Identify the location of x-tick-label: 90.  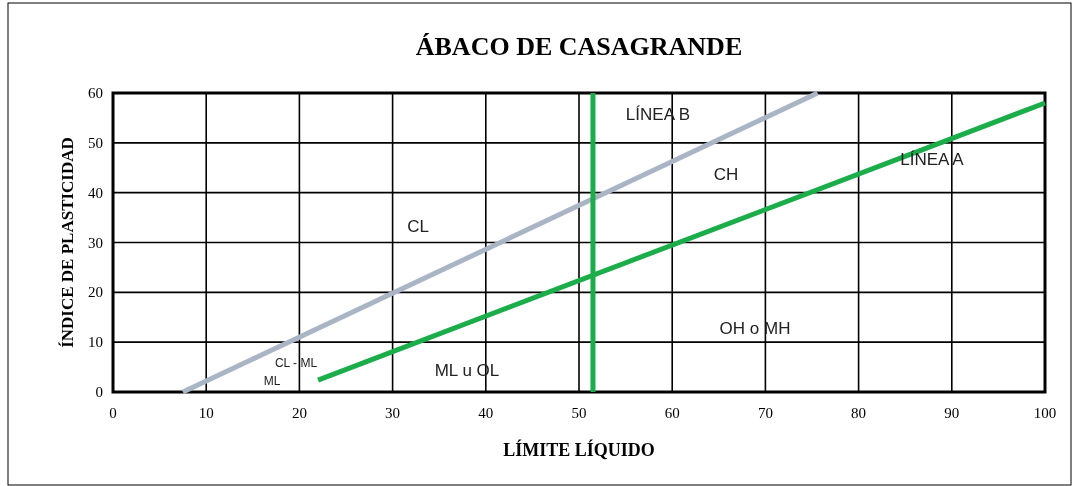
(952, 413).